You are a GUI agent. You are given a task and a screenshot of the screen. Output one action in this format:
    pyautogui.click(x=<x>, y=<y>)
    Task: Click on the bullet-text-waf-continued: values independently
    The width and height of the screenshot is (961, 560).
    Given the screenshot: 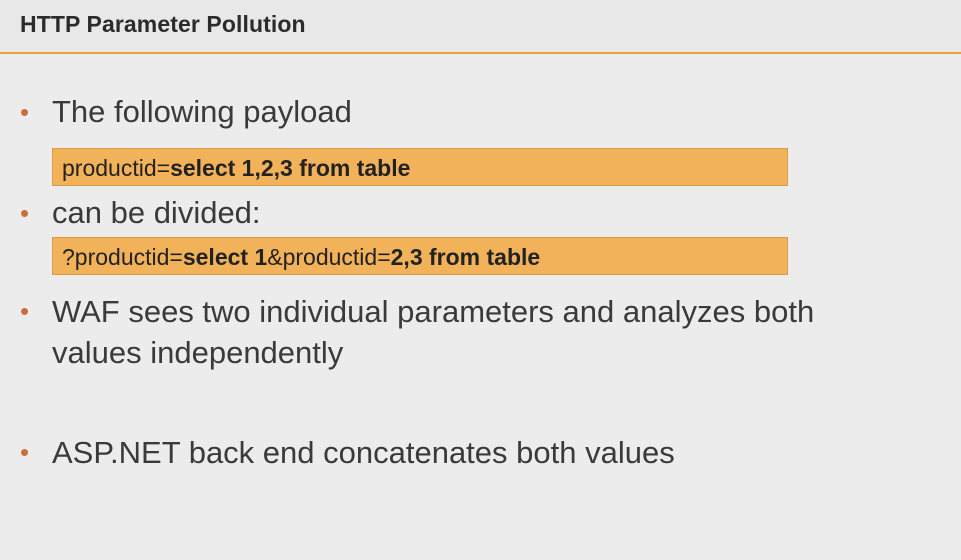 What is the action you would take?
    pyautogui.click(x=198, y=352)
    